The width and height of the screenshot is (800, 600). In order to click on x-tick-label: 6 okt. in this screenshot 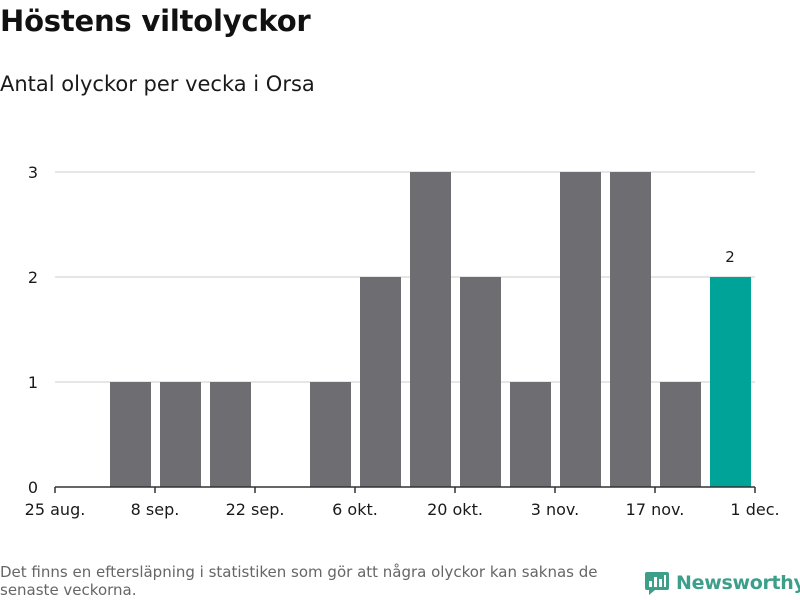, I will do `click(355, 509)`.